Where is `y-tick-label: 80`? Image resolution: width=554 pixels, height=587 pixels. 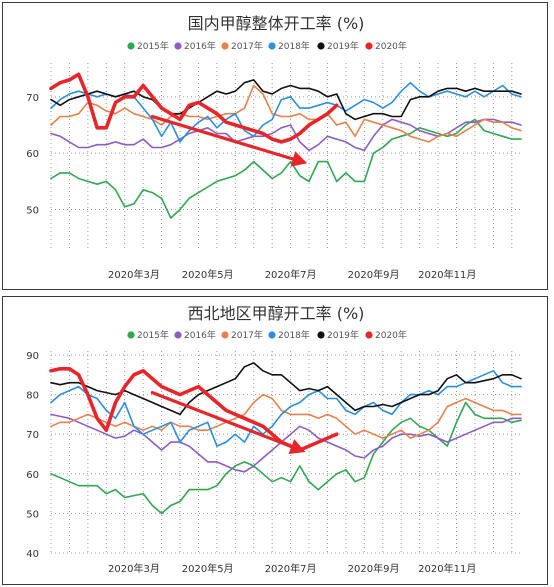 y-tick-label: 80 is located at coordinates (32, 396).